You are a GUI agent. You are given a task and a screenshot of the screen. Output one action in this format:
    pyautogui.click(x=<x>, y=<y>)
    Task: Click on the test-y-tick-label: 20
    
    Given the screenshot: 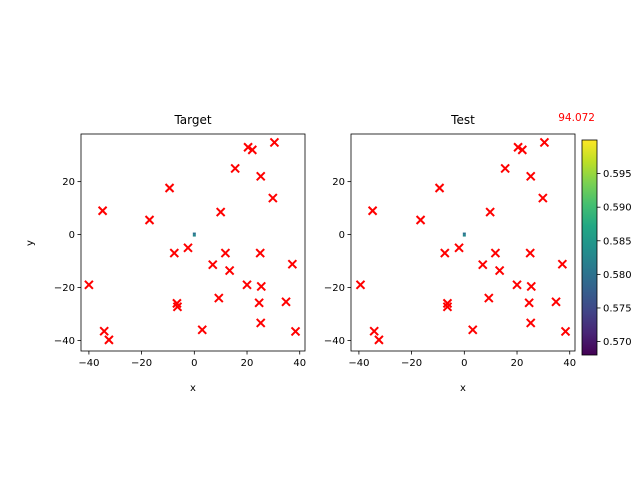 What is the action you would take?
    pyautogui.click(x=338, y=182)
    